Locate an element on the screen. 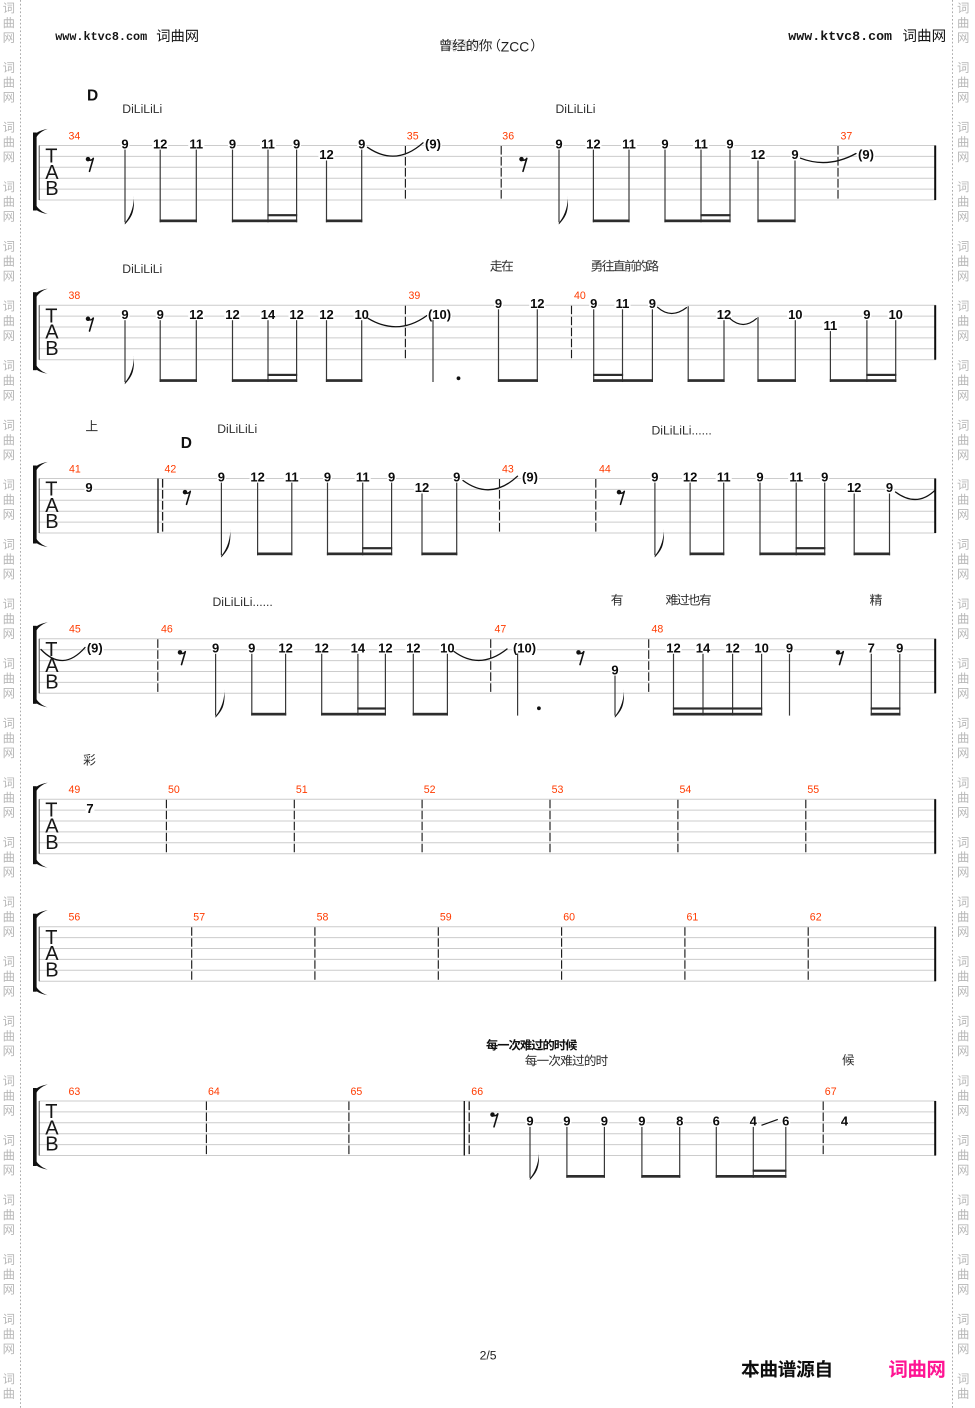 This screenshot has width=975, height=1408. svg-text: 38 is located at coordinates (75, 296).